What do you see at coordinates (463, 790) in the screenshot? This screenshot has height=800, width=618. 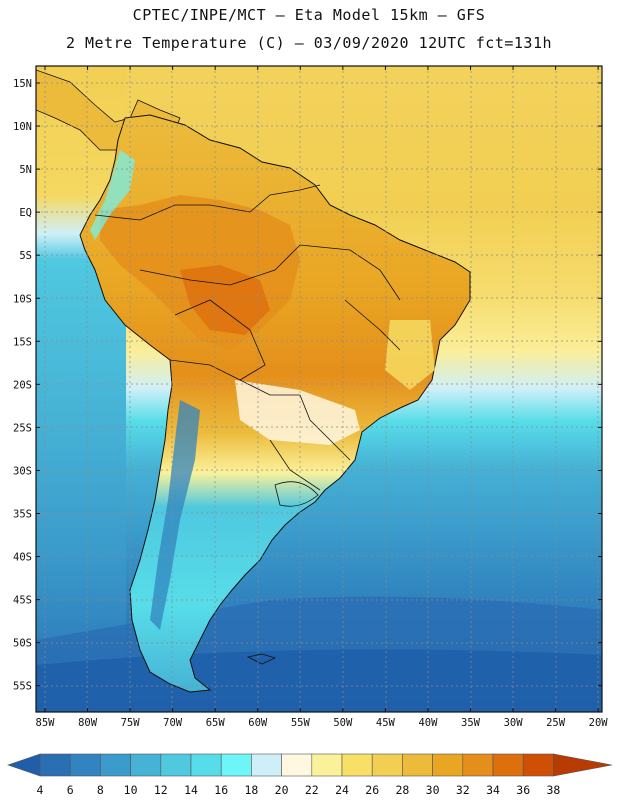 I see `colorbar-label: 32` at bounding box center [463, 790].